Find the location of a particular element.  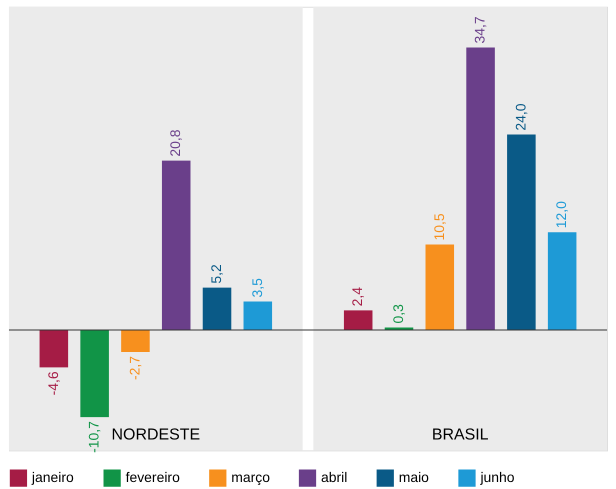

data-label: 5,2 is located at coordinates (216, 274).